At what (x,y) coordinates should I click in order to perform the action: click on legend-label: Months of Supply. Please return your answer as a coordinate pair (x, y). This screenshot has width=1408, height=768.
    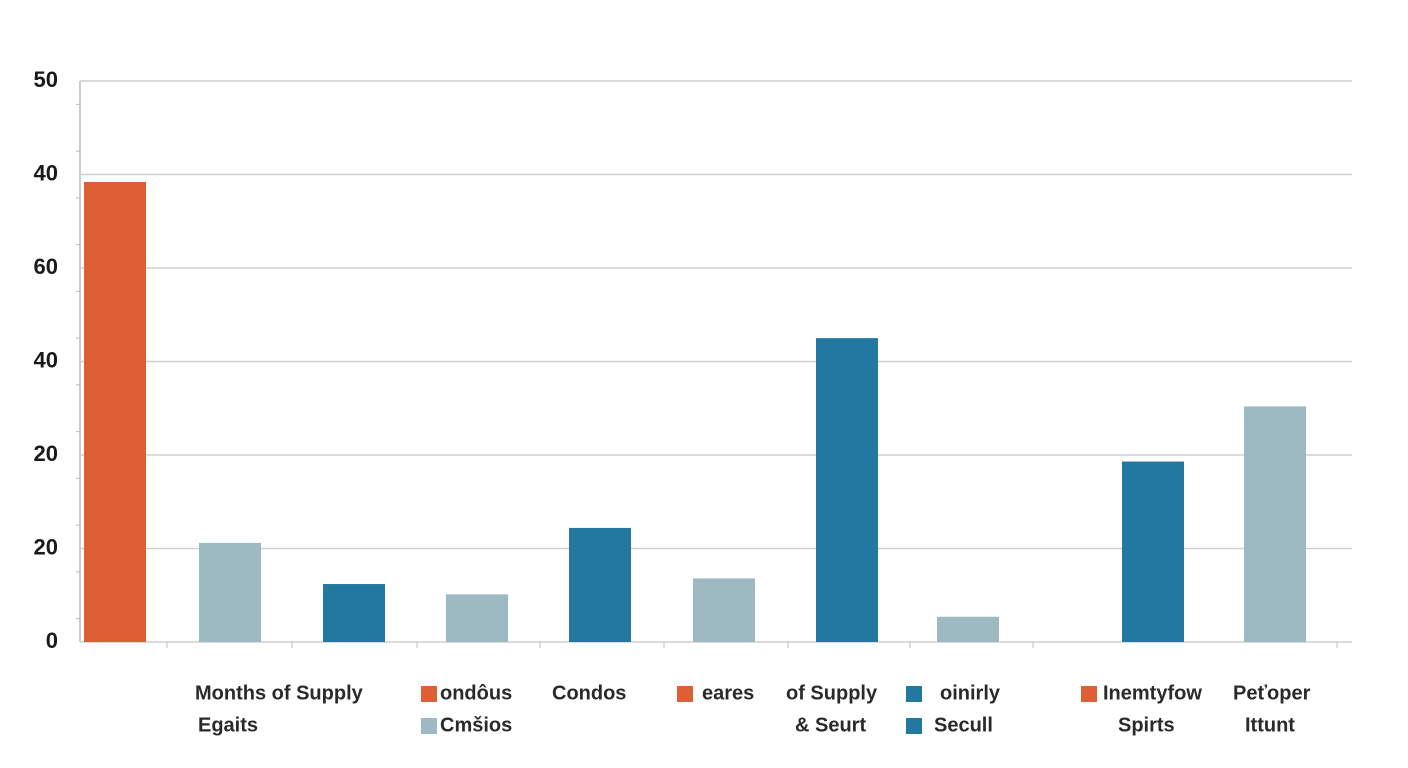
    Looking at the image, I should click on (279, 693).